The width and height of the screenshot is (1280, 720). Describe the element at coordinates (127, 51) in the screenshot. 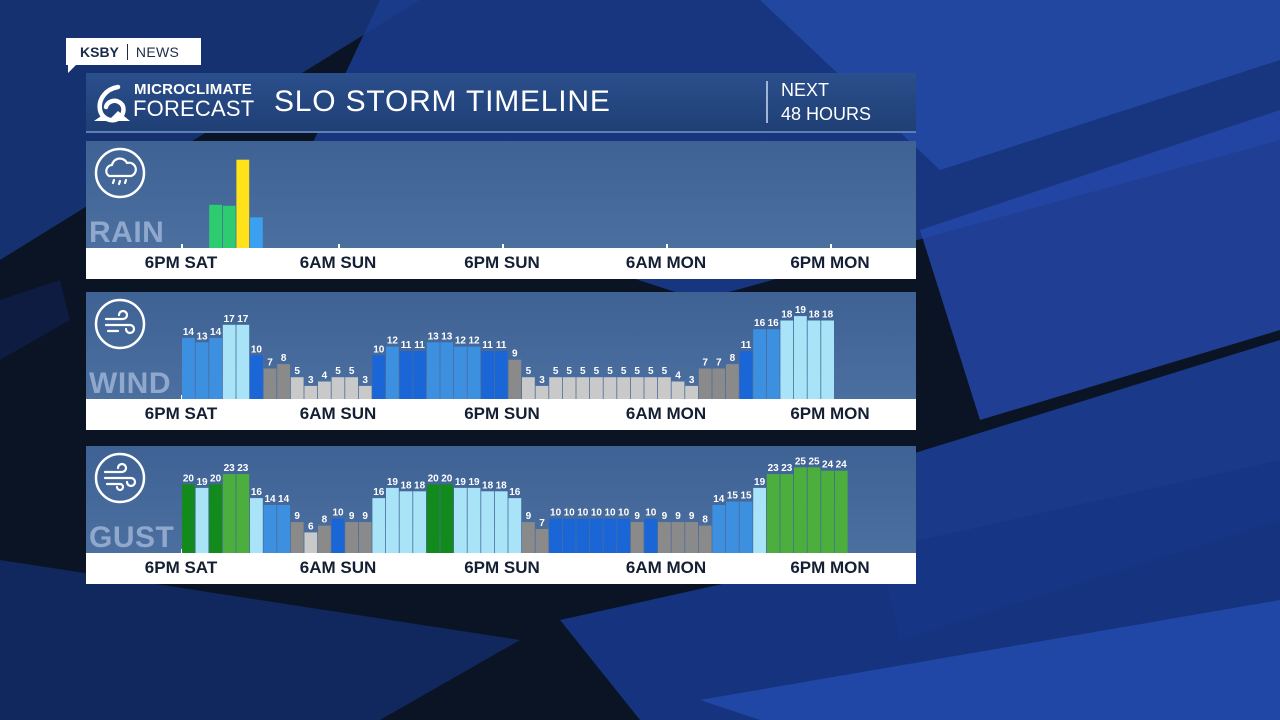

I see `brand-divider` at that location.